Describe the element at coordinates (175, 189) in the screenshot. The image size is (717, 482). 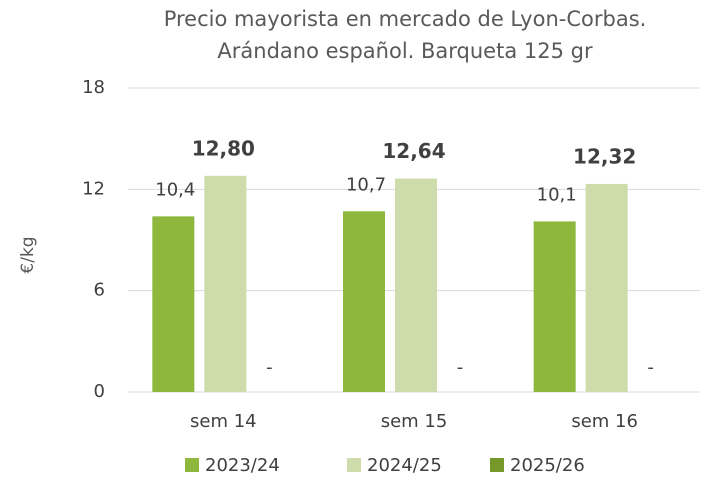
I see `value-label: 10,4` at that location.